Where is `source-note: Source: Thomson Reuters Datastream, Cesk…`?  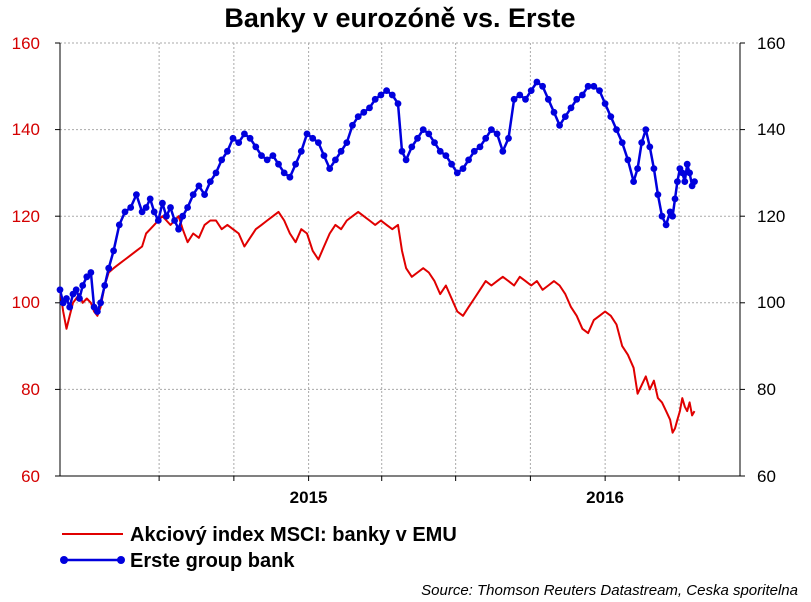
source-note: Source: Thomson Reuters Datastream, Cesk… is located at coordinates (609, 590).